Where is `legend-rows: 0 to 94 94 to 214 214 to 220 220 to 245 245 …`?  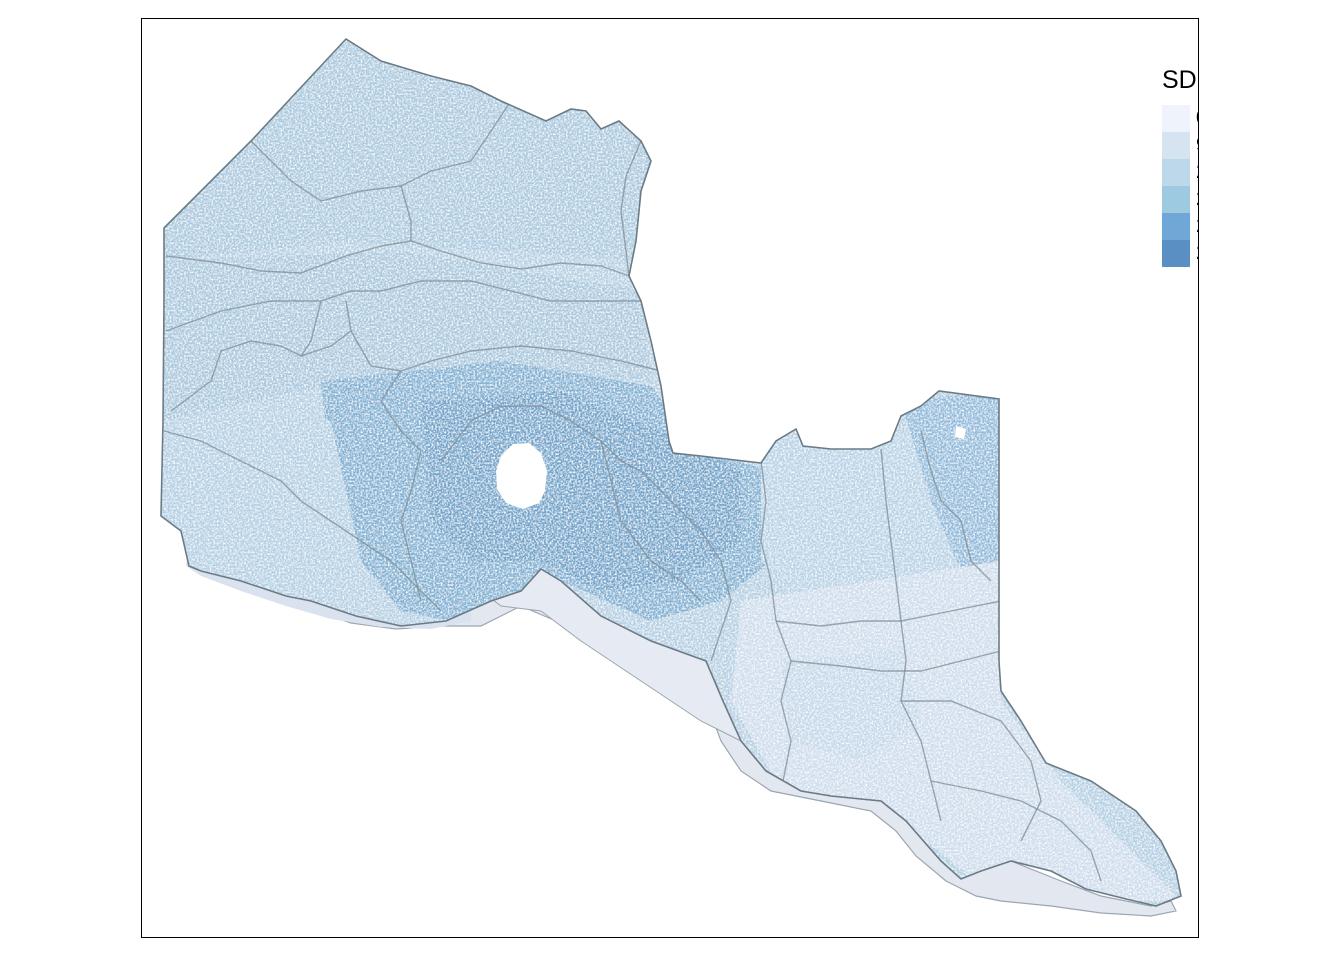
legend-rows: 0 to 94 94 to 214 214 to 220 220 to 245 245 … is located at coordinates (1180, 186).